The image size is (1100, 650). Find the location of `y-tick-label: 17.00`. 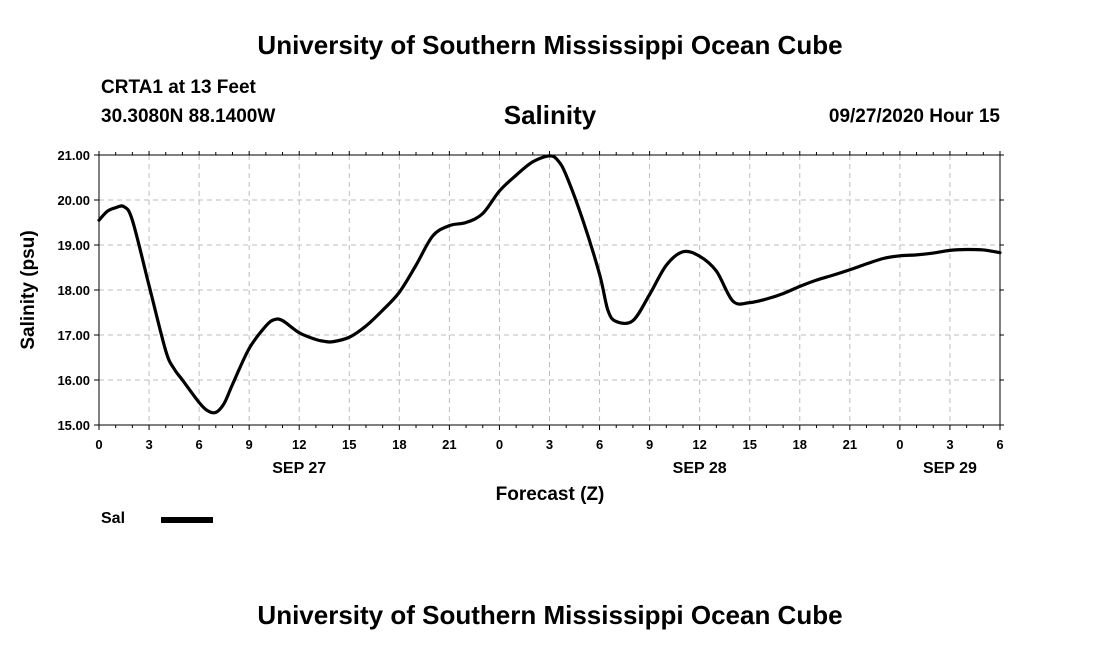

y-tick-label: 17.00 is located at coordinates (73, 335).